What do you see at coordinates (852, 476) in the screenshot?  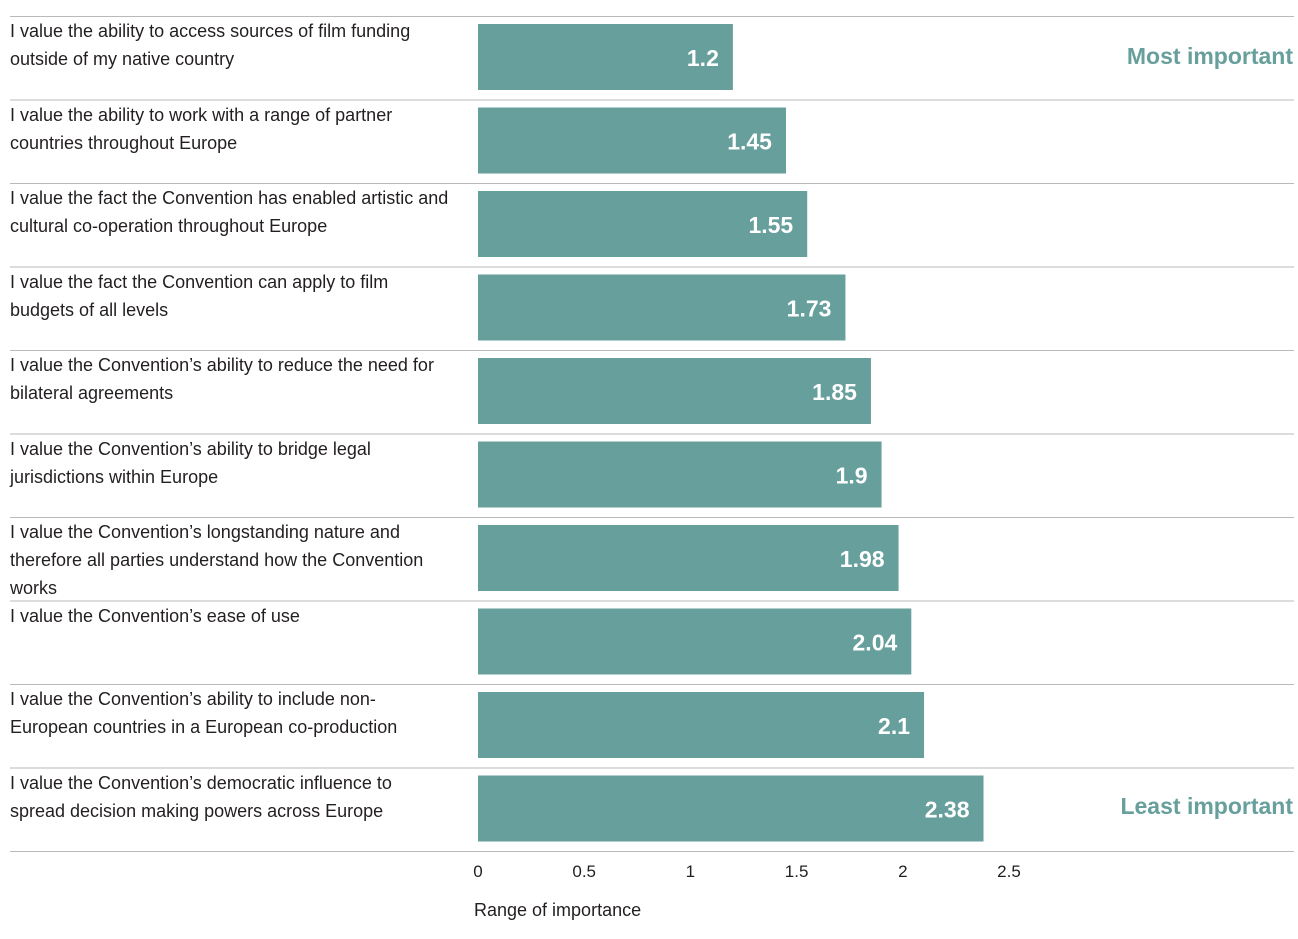 I see `bar-value-label: 1.9` at bounding box center [852, 476].